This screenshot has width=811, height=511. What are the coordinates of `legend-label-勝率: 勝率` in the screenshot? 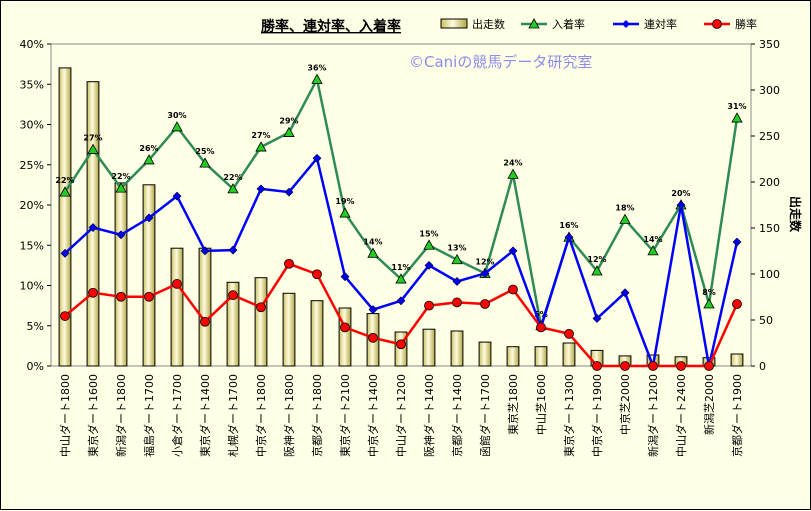 It's located at (746, 24).